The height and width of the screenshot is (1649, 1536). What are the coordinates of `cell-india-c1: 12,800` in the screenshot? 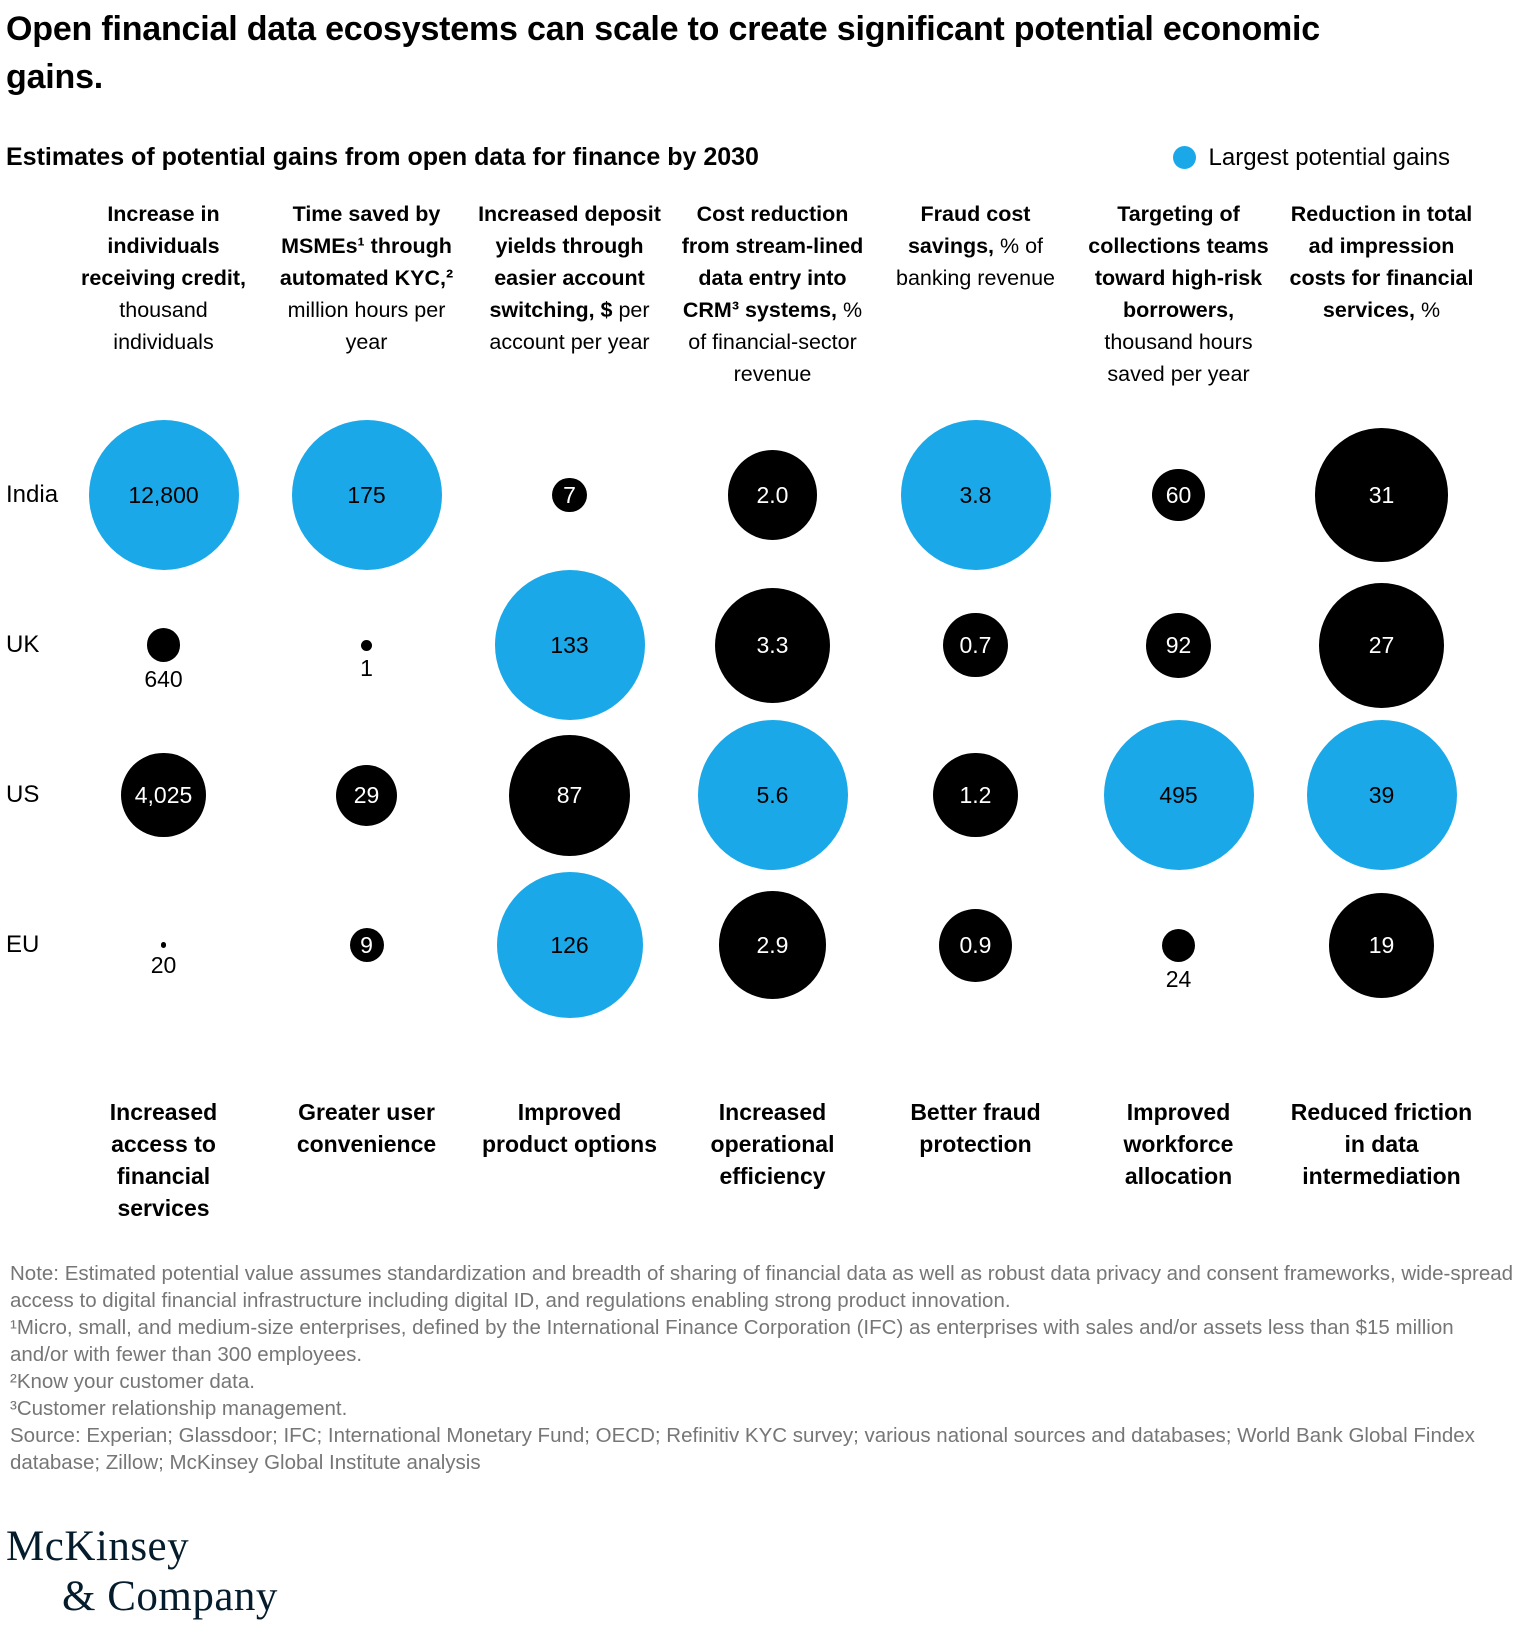 It's located at (163, 495).